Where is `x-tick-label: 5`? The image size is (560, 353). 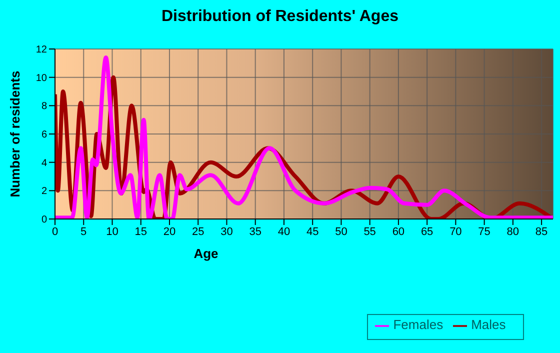
x-tick-label: 5 is located at coordinates (83, 232).